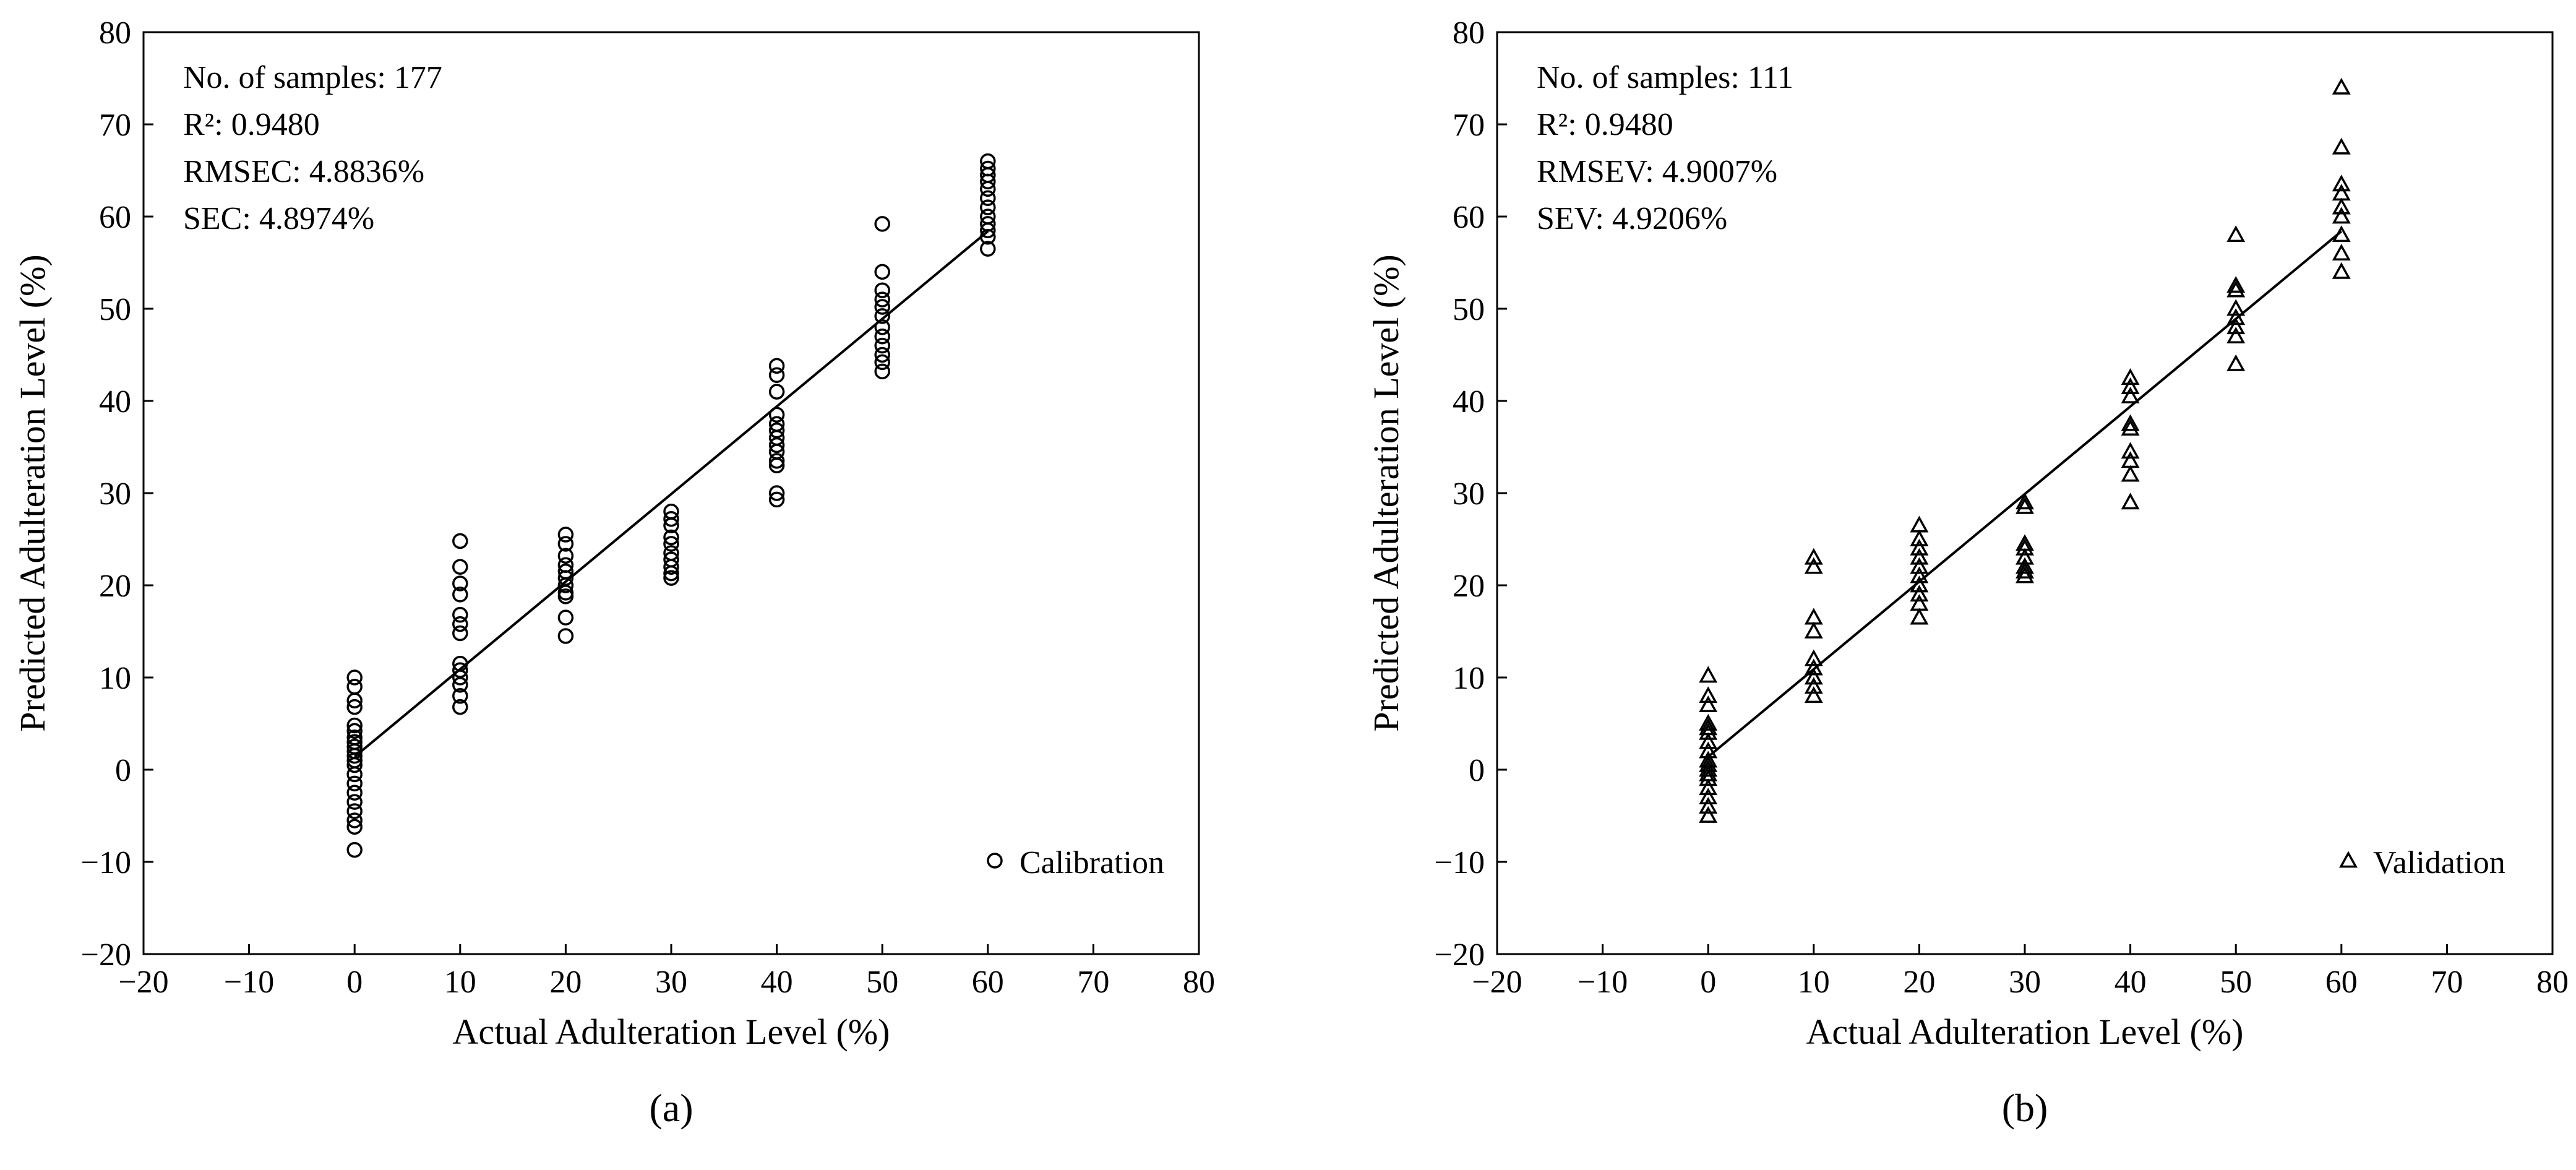 Image resolution: width=2576 pixels, height=1170 pixels. Describe the element at coordinates (2024, 1032) in the screenshot. I see `x-axis-label: Actual Adulteration Level (%)` at that location.